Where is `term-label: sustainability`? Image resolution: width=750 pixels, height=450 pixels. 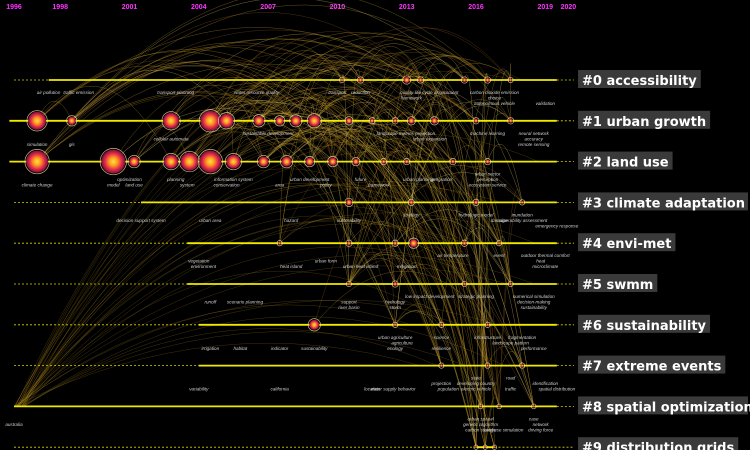 term-label: sustainability is located at coordinates (314, 348).